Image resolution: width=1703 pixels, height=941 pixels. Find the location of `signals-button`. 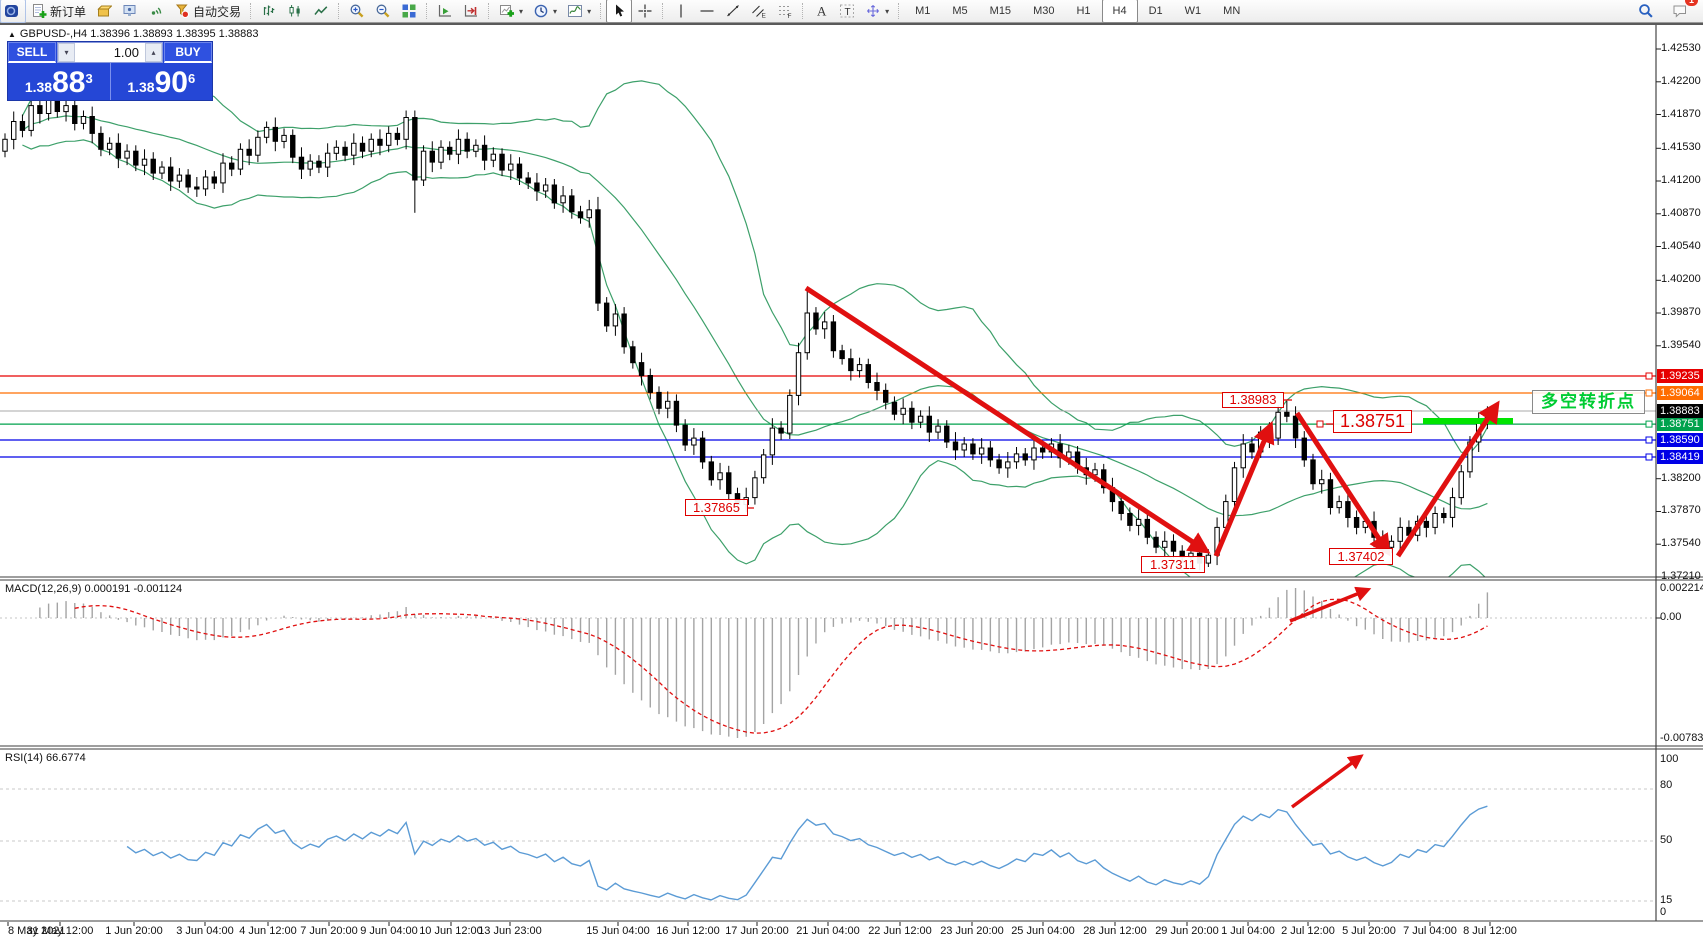

signals-button is located at coordinates (156, 11).